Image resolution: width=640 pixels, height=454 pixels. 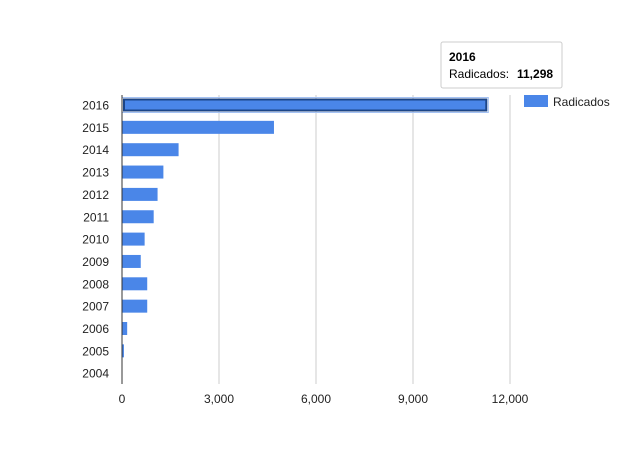 I want to click on x-tick-label-9-000: 9,000, so click(x=413, y=399).